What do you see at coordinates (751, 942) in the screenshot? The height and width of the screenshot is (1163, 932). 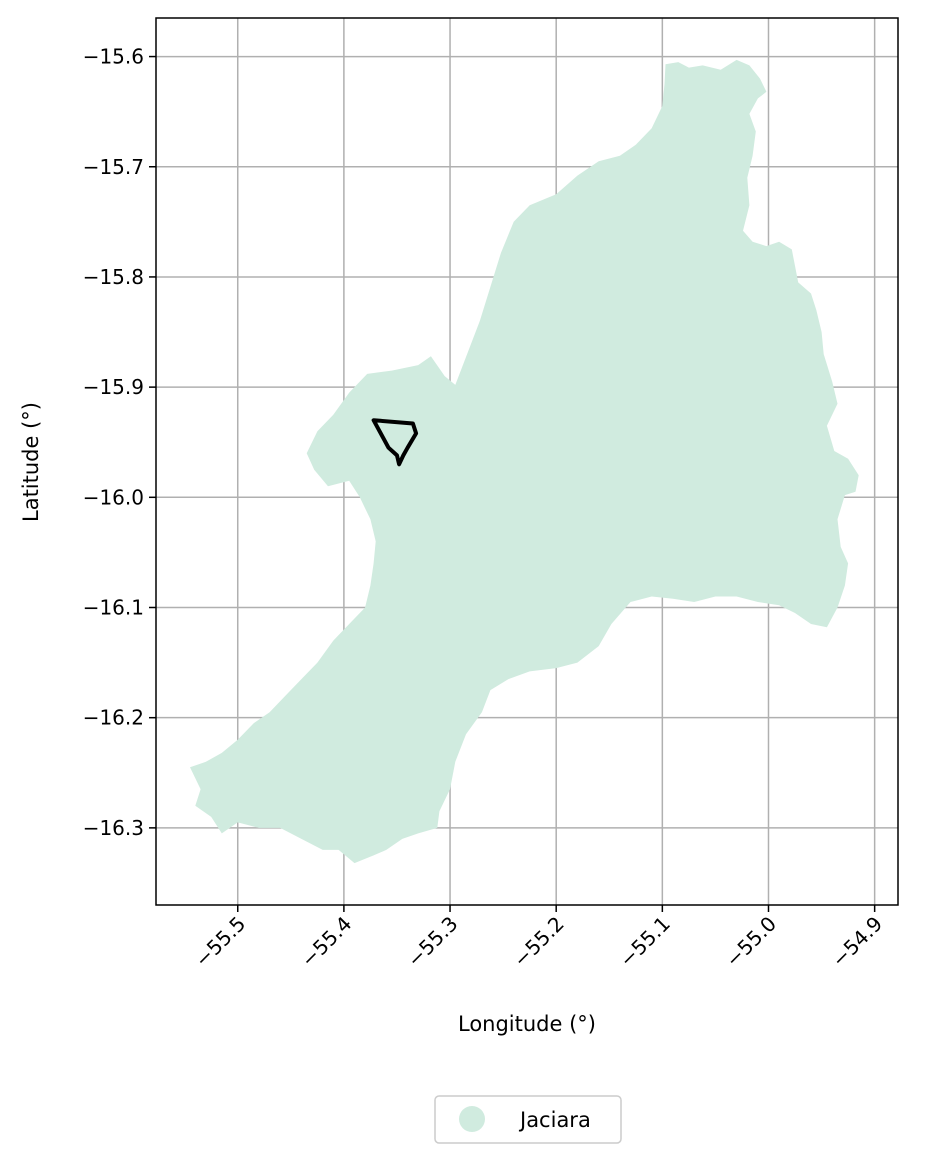 I see `x-tick-label-5: −55.0` at bounding box center [751, 942].